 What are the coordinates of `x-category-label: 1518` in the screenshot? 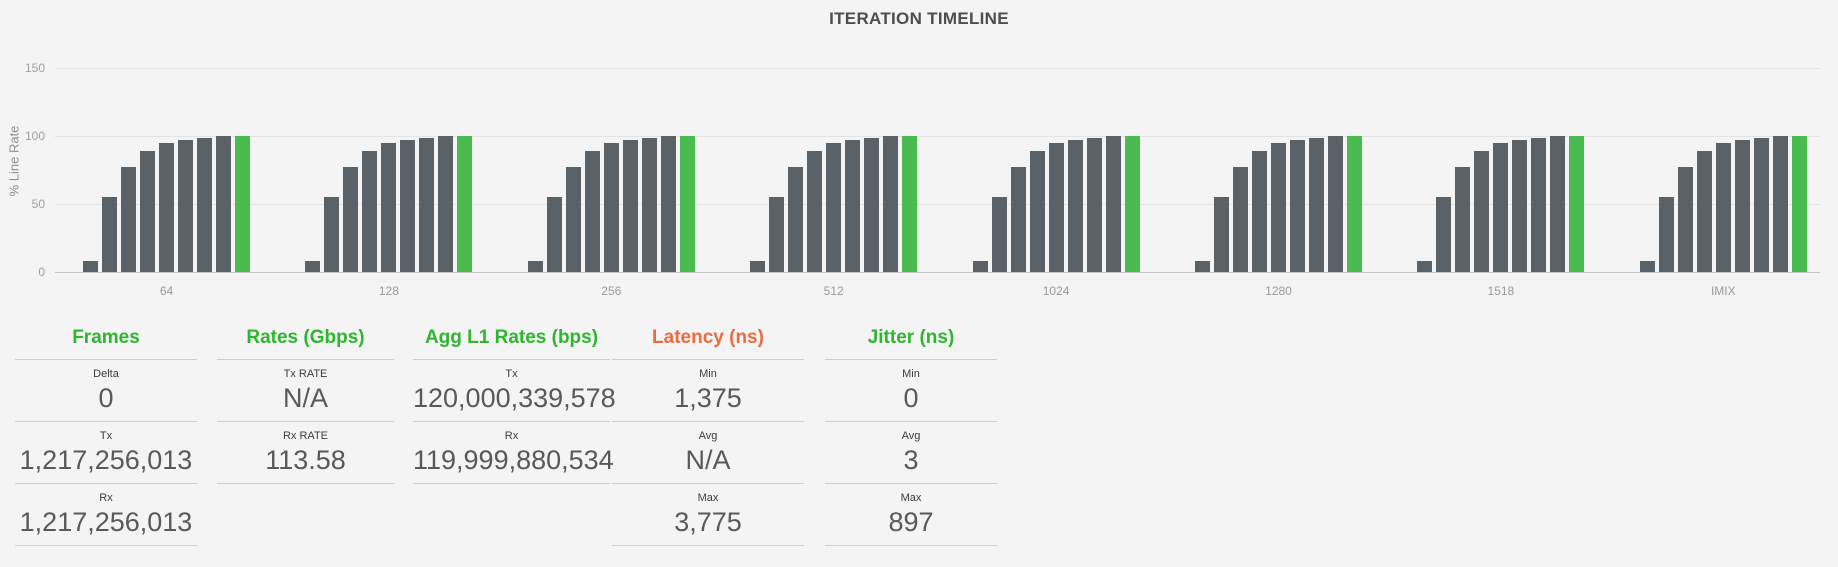 It's located at (1501, 291).